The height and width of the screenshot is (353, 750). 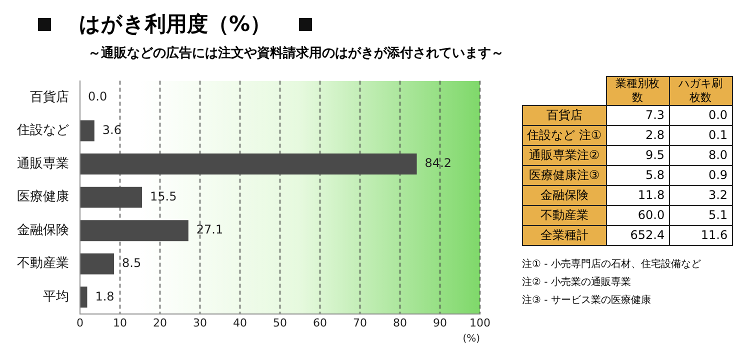 What do you see at coordinates (440, 323) in the screenshot?
I see `x-tick-label: 90` at bounding box center [440, 323].